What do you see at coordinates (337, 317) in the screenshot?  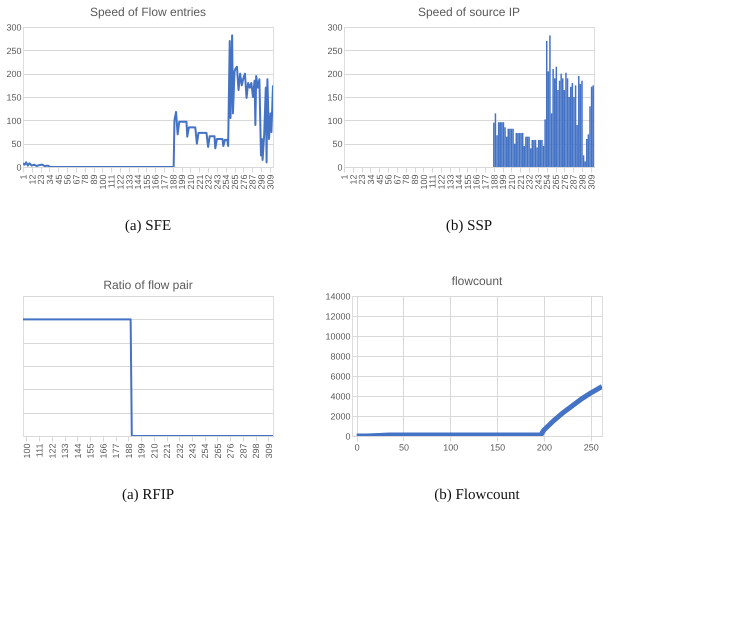 I see `y-tick-label: 12000` at bounding box center [337, 317].